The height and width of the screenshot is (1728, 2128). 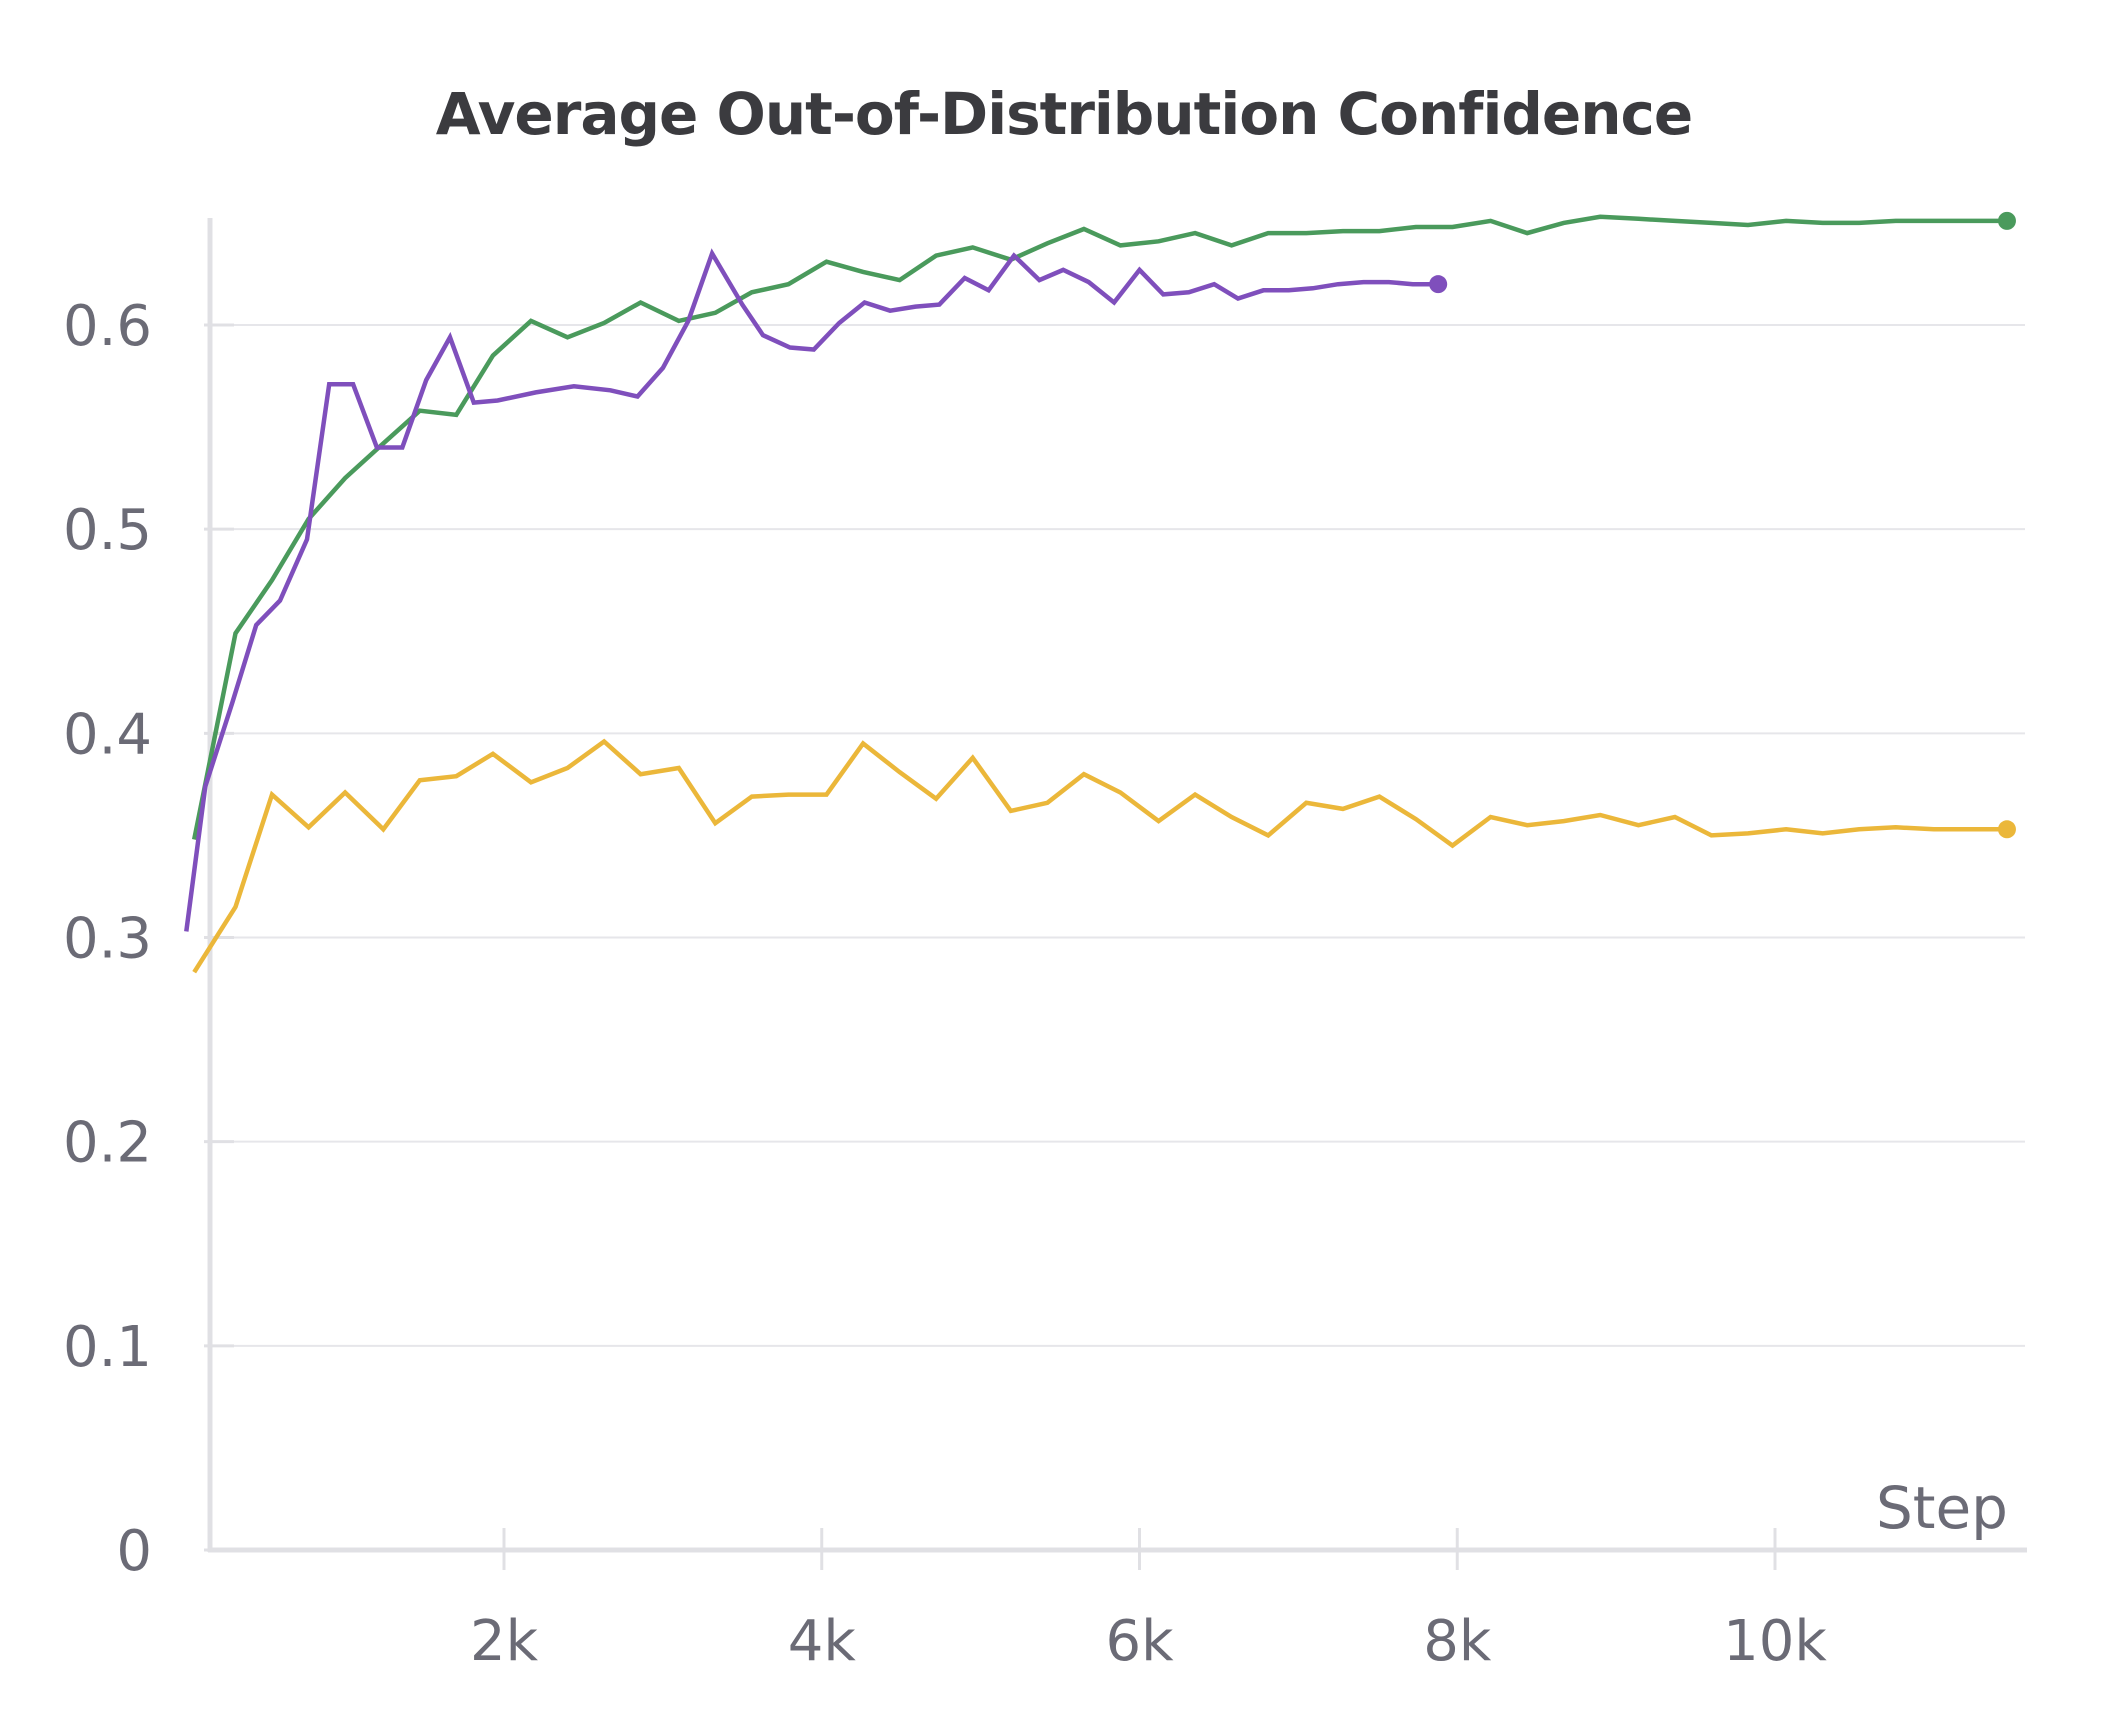 I want to click on x-axis-title: Step, so click(x=1942, y=1508).